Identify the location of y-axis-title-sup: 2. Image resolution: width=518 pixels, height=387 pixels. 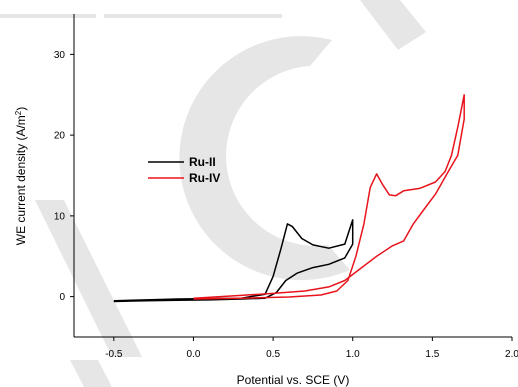
(18, 112).